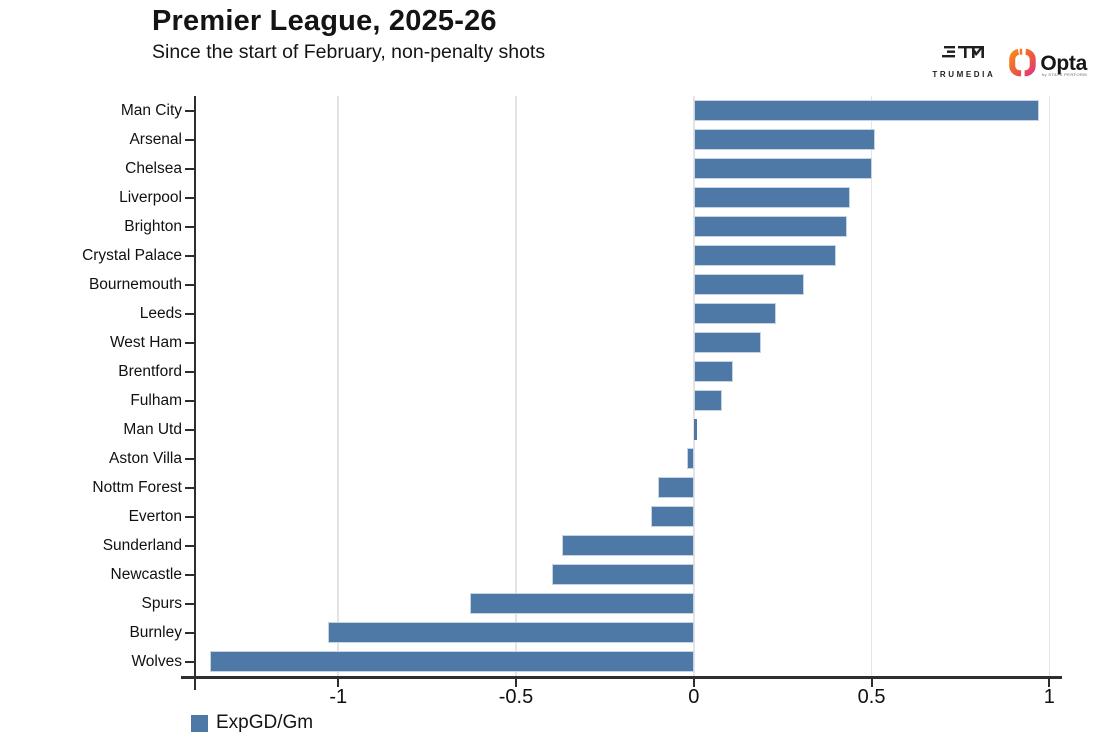 Image resolution: width=1117 pixels, height=745 pixels. What do you see at coordinates (964, 74) in the screenshot?
I see `trumedia-logo-label: TRUMEDIA` at bounding box center [964, 74].